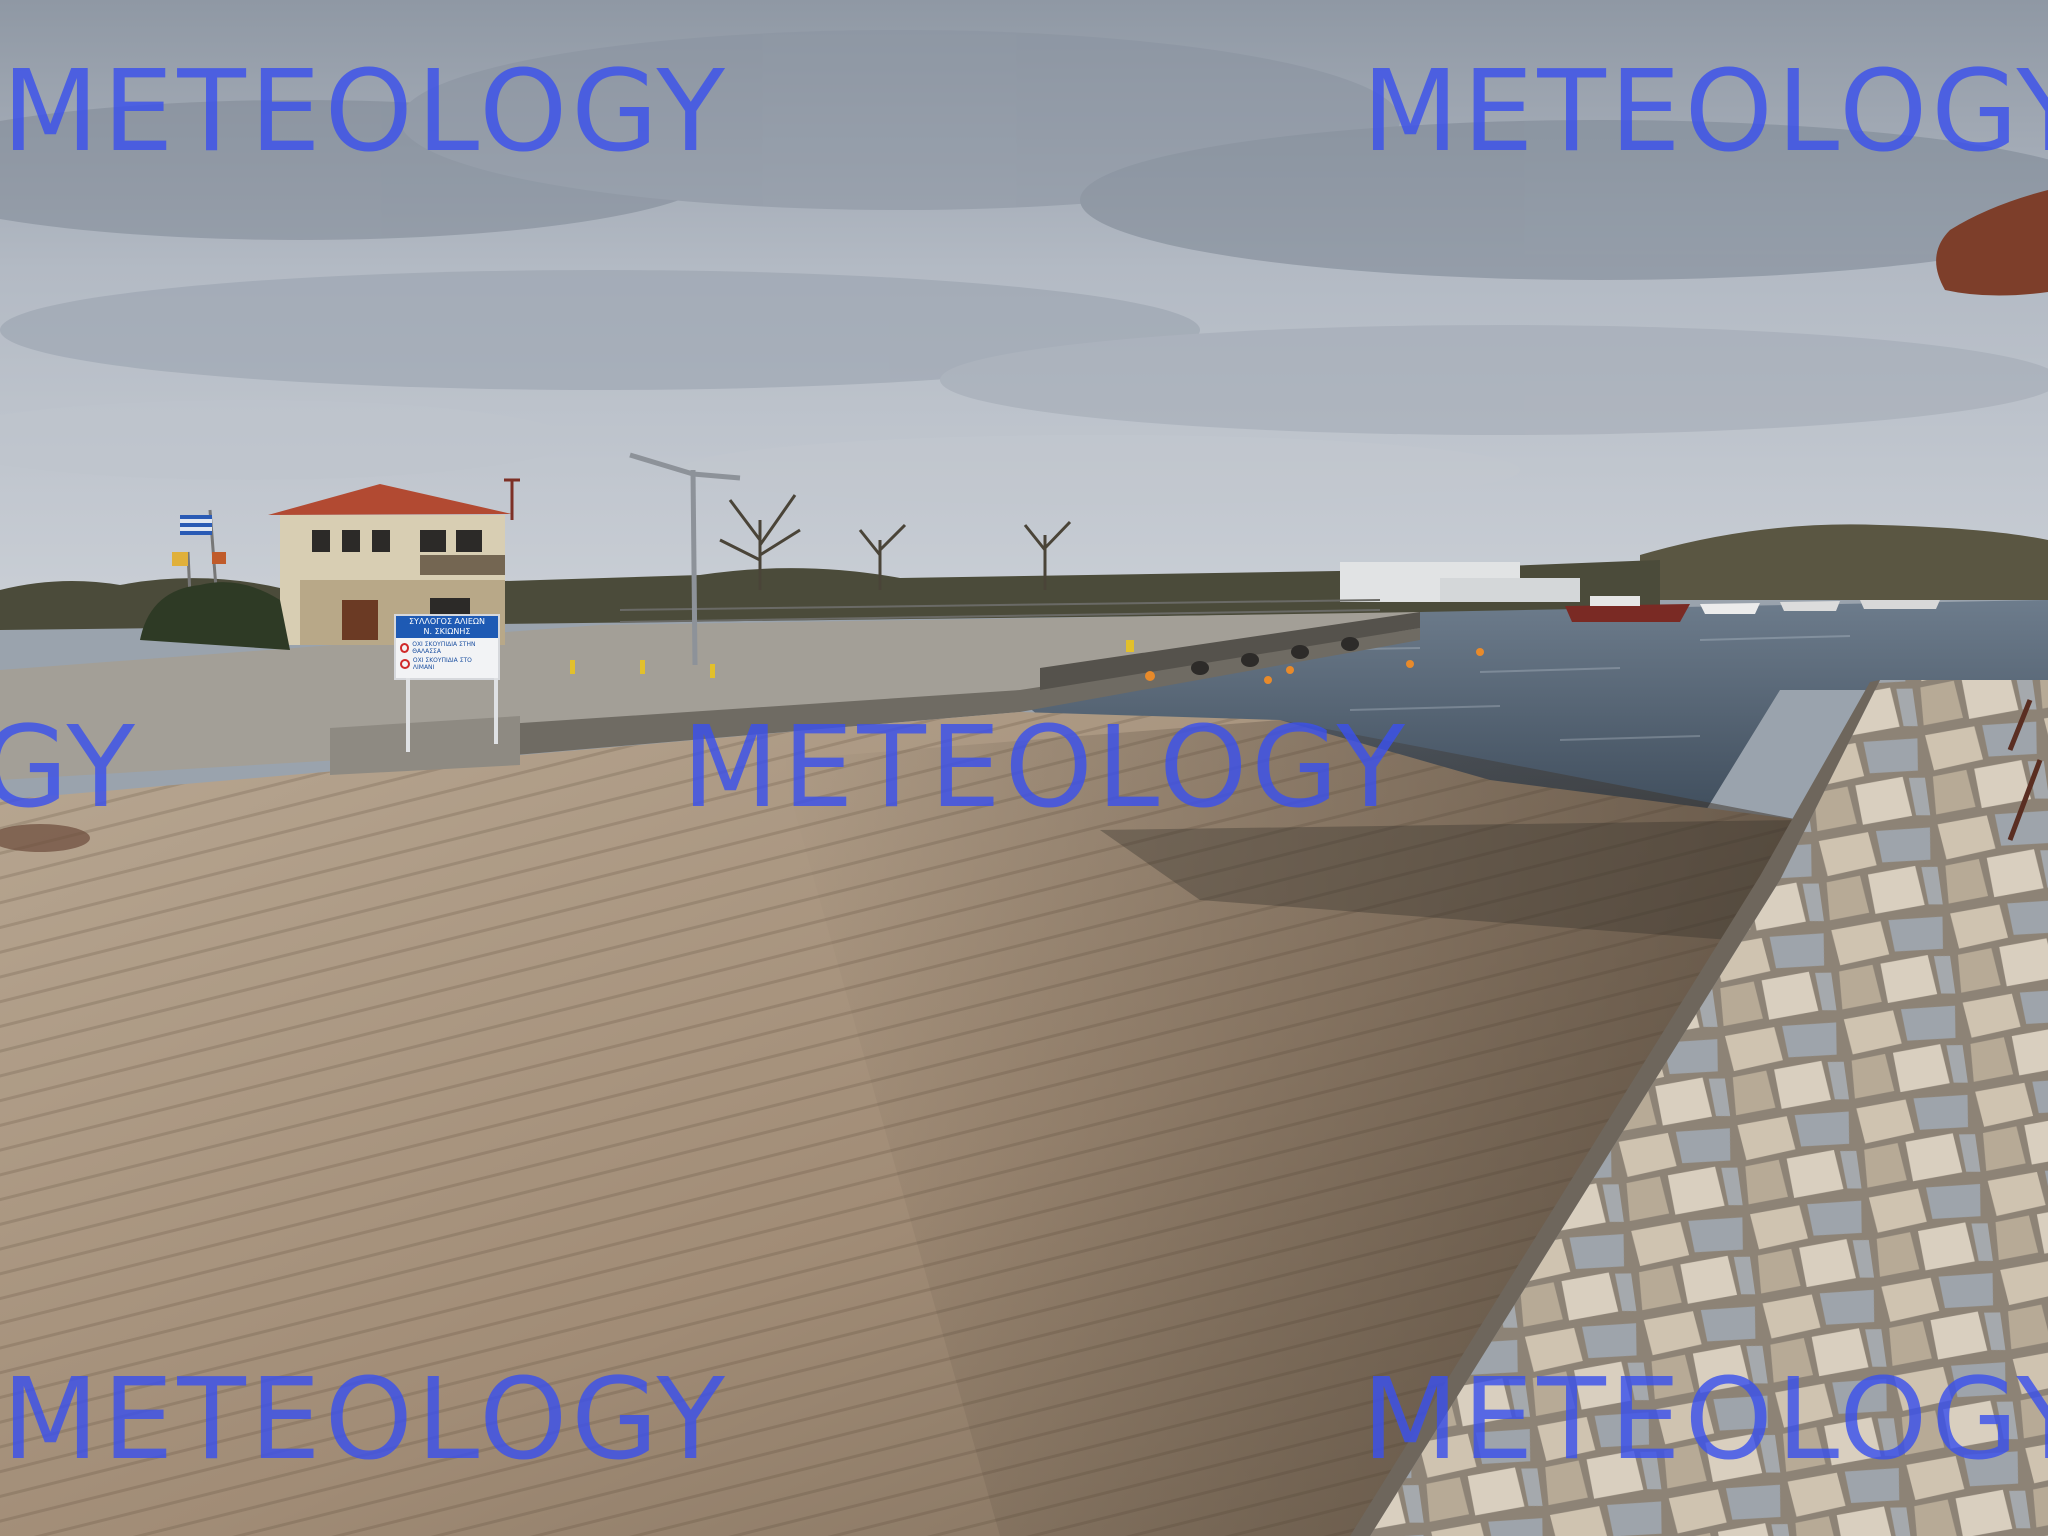 This screenshot has width=2048, height=1536. What do you see at coordinates (1844, 562) in the screenshot?
I see `distant-hill` at bounding box center [1844, 562].